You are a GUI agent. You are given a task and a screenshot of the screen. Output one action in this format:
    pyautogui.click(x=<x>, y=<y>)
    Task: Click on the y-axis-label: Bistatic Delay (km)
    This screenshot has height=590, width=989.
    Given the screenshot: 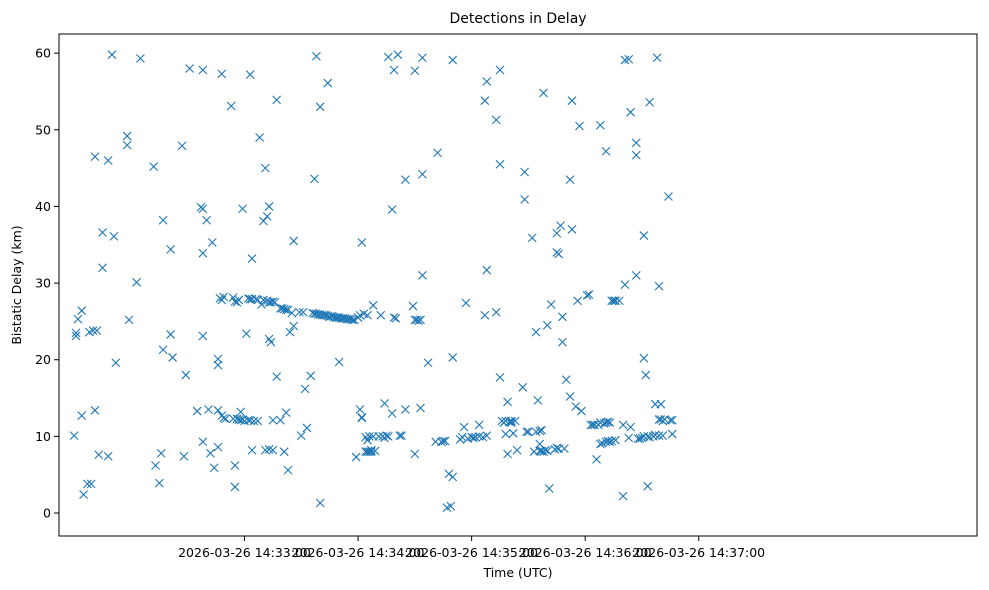 What is the action you would take?
    pyautogui.click(x=16, y=284)
    